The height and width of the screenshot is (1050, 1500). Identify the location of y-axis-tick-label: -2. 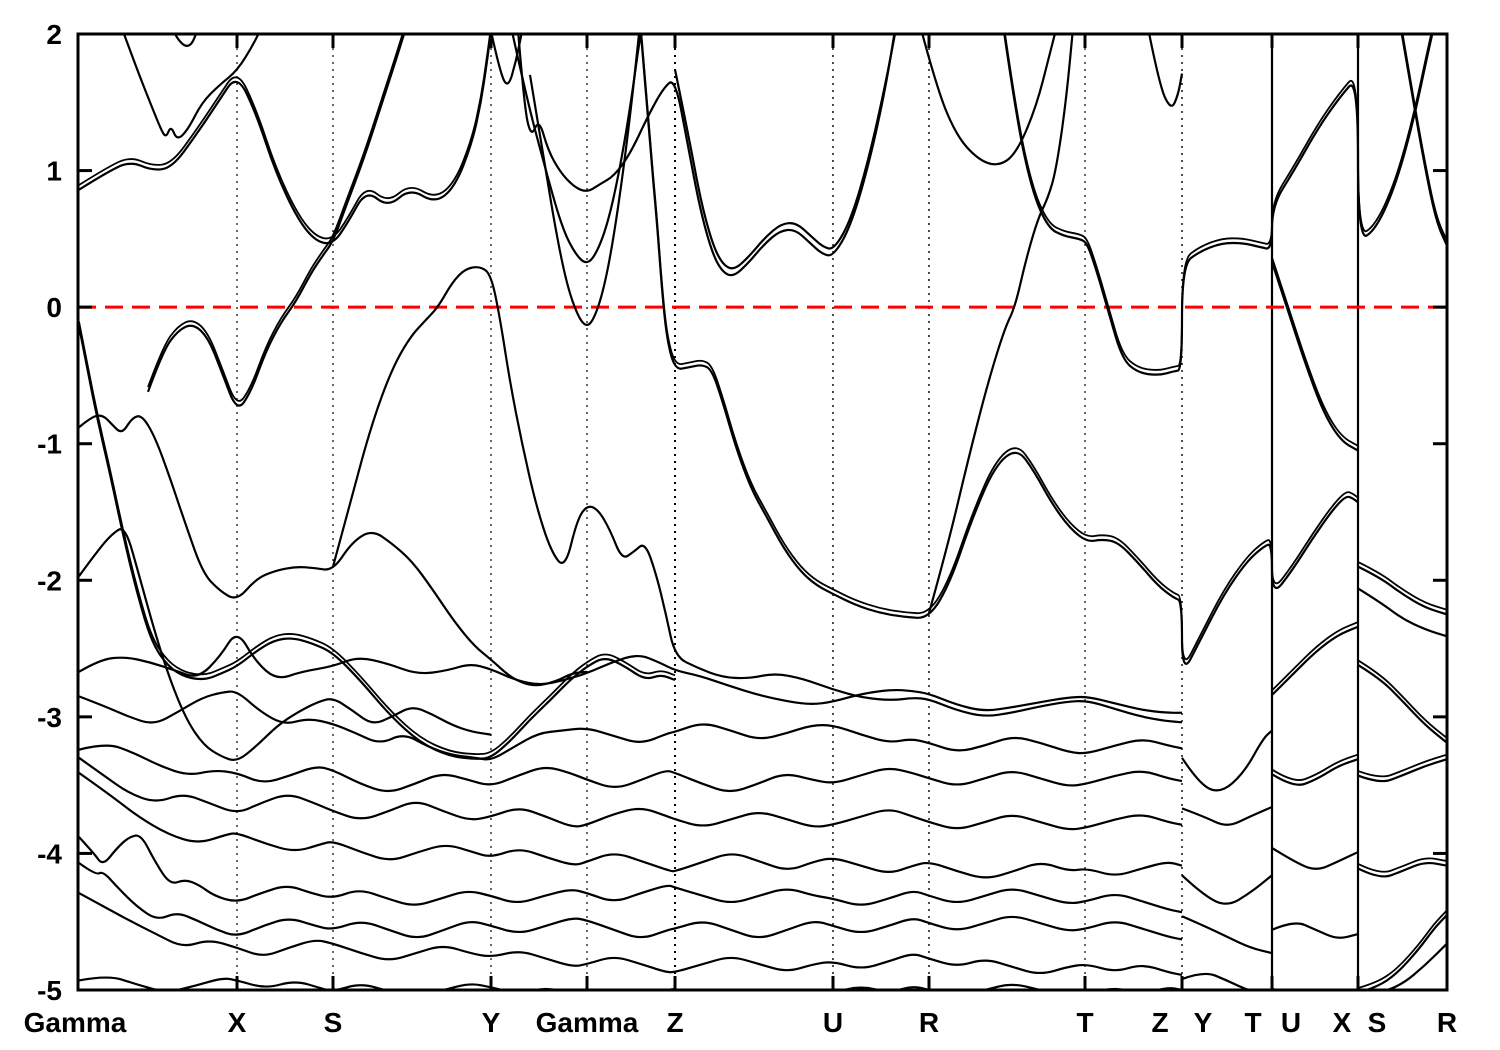
(49, 580).